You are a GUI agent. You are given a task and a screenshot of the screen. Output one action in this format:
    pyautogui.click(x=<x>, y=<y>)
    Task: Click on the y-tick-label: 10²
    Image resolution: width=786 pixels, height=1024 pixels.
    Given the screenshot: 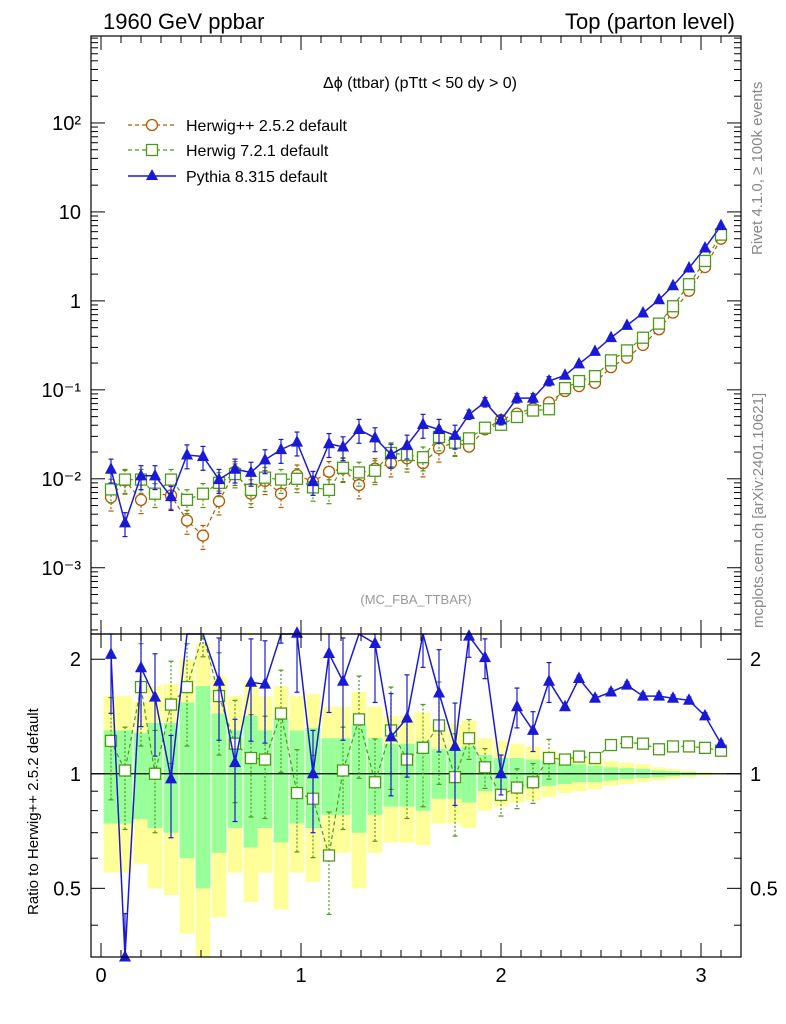 What is the action you would take?
    pyautogui.click(x=66, y=124)
    